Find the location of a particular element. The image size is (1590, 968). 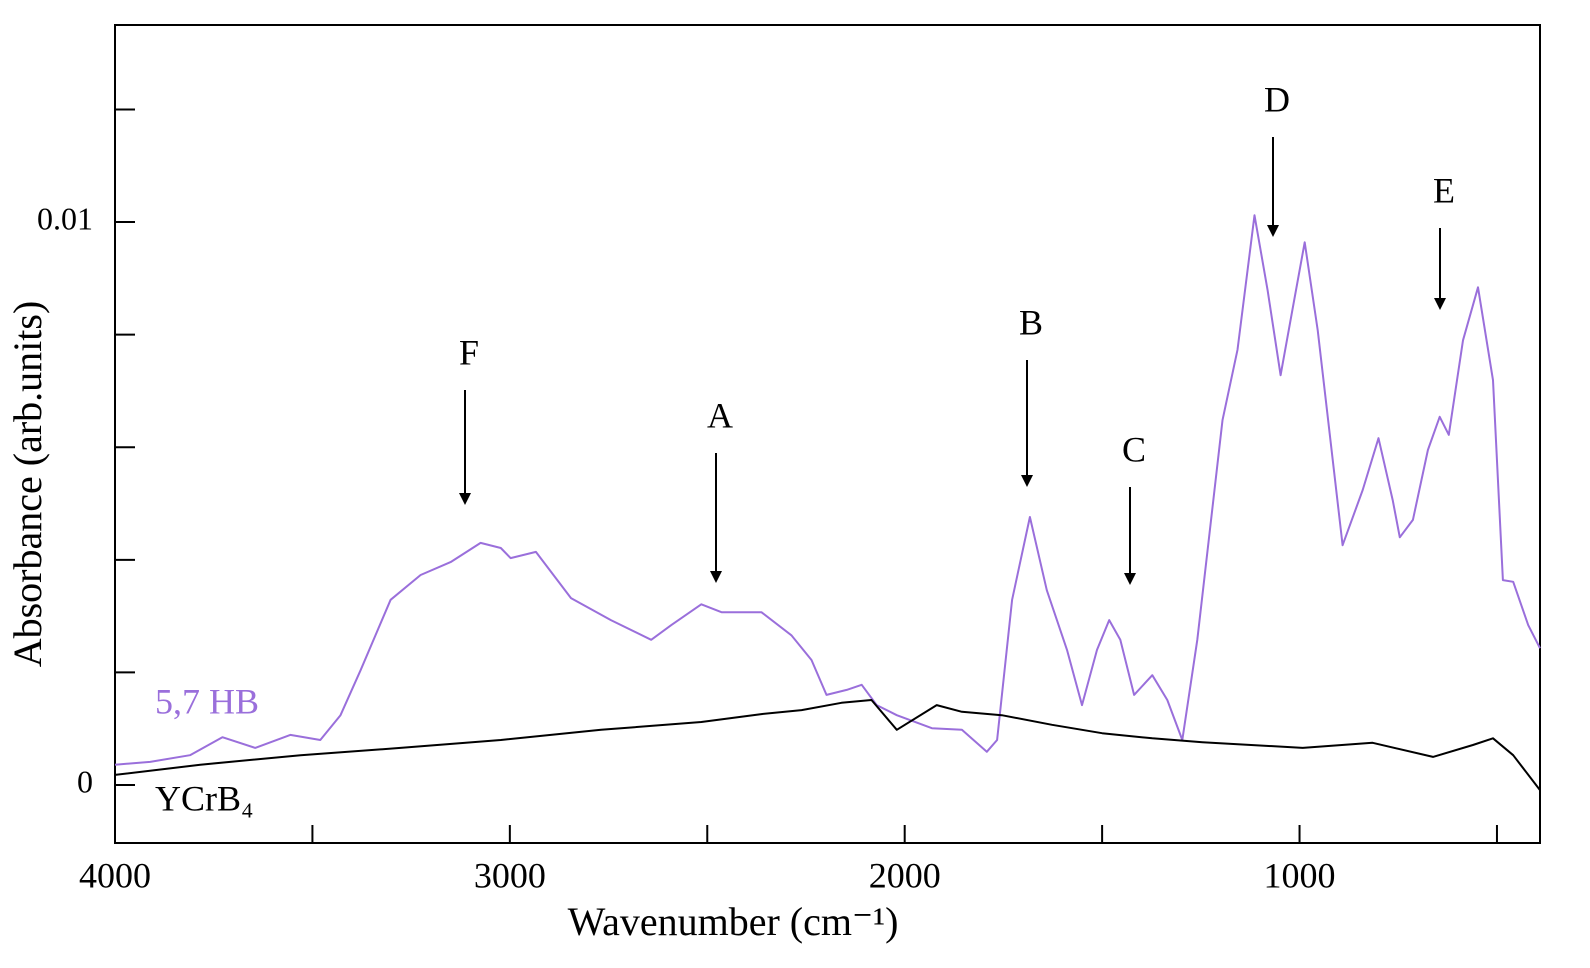

annotation-label: B is located at coordinates (1031, 322).